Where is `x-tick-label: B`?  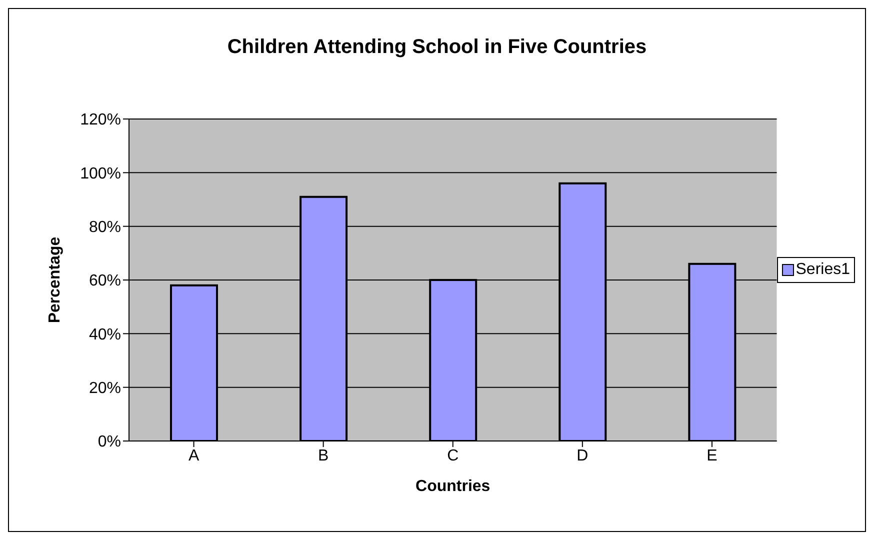
x-tick-label: B is located at coordinates (323, 455).